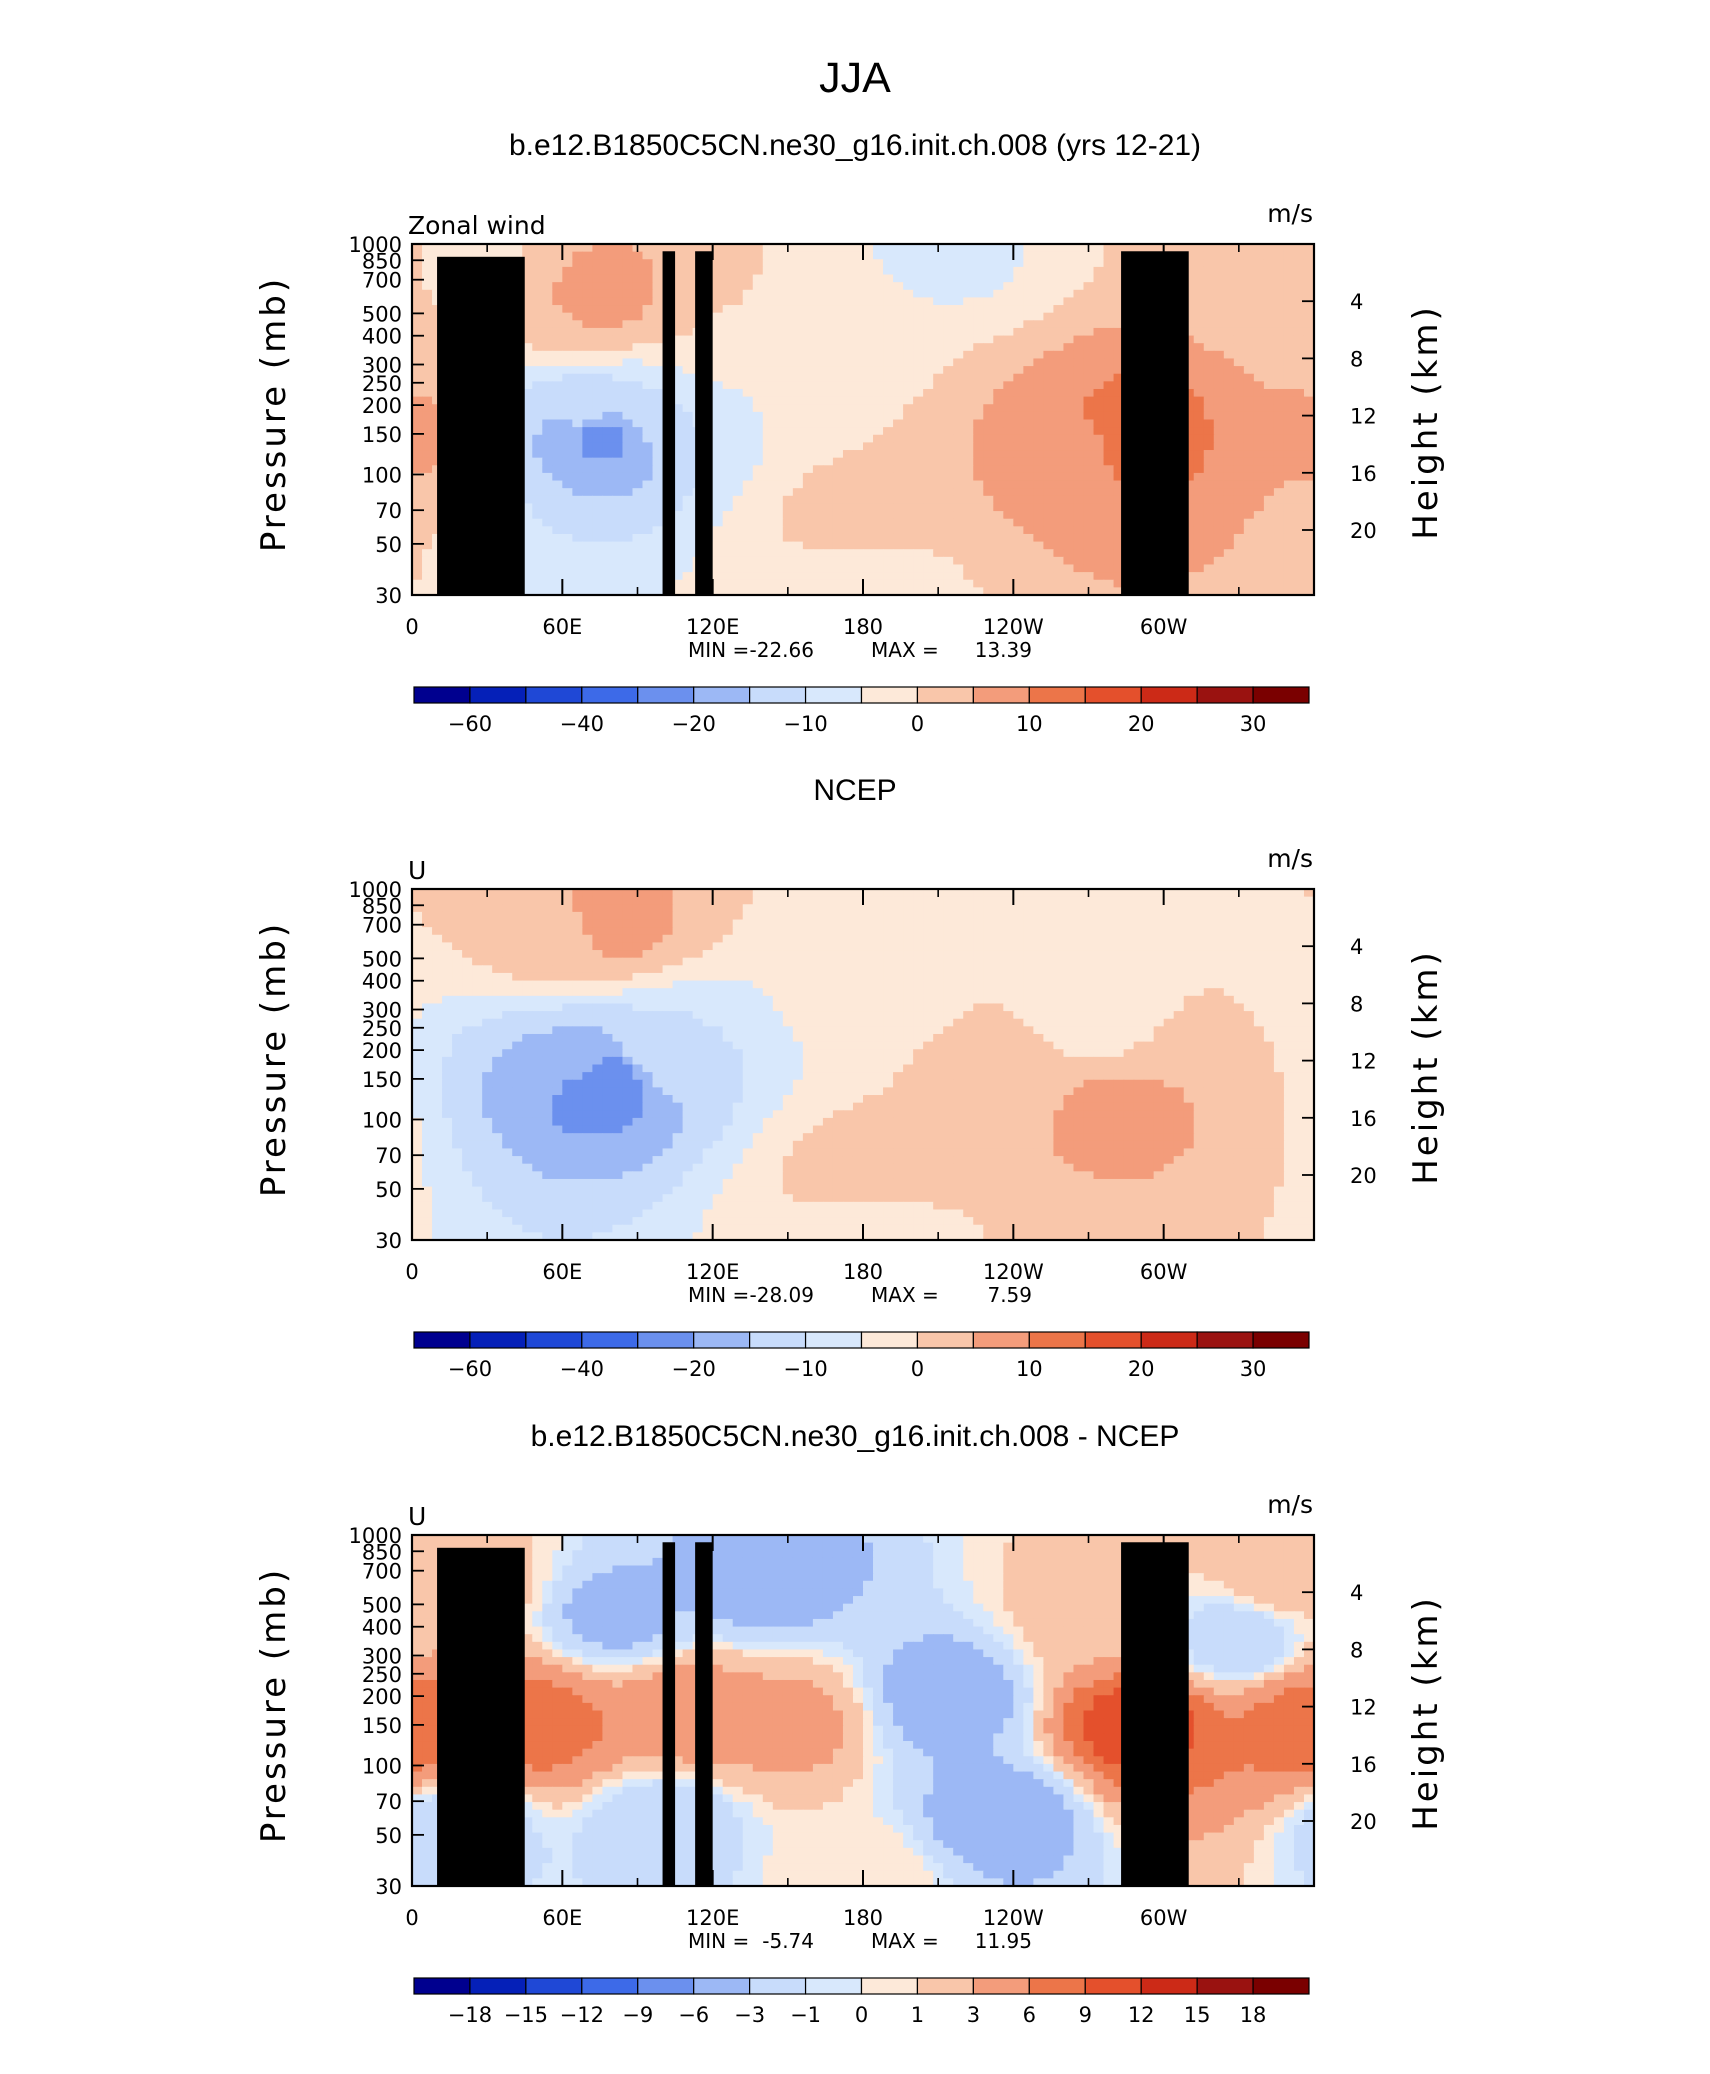  Describe the element at coordinates (1085, 2015) in the screenshot. I see `colorbar-label: 9` at that location.